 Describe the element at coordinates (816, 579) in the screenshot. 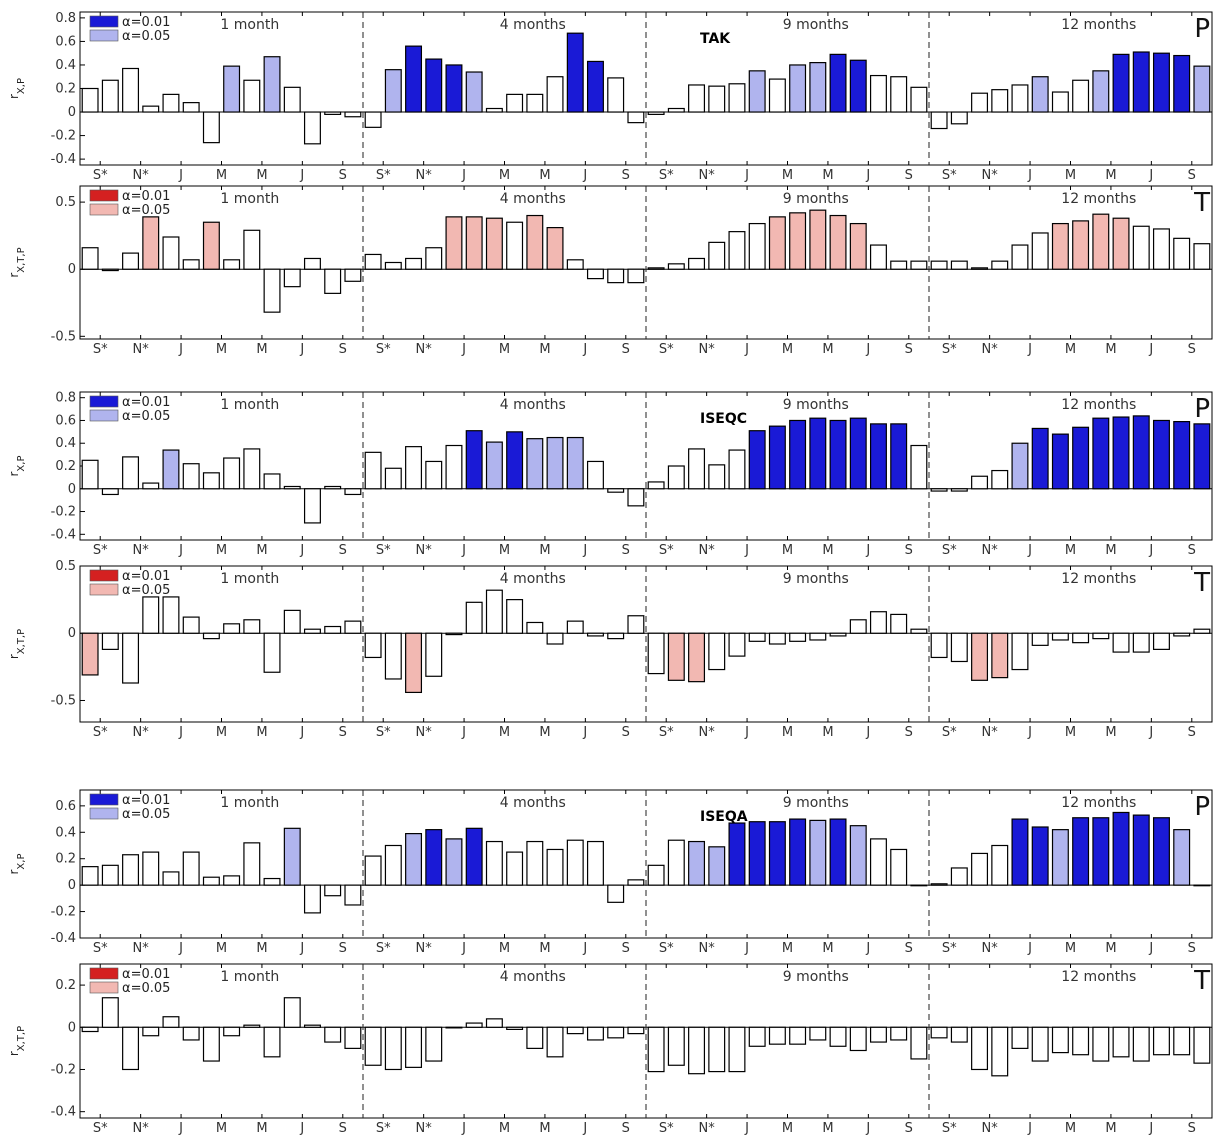

I see `period-label: 9 months` at that location.